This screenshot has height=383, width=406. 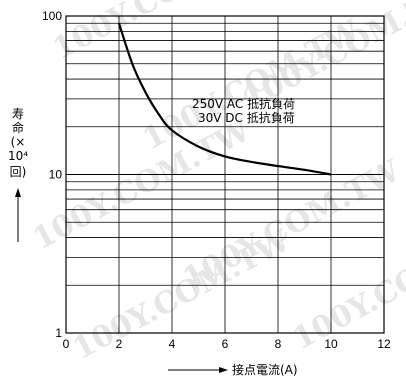 What do you see at coordinates (384, 344) in the screenshot?
I see `x-tick-label-6: 12` at bounding box center [384, 344].